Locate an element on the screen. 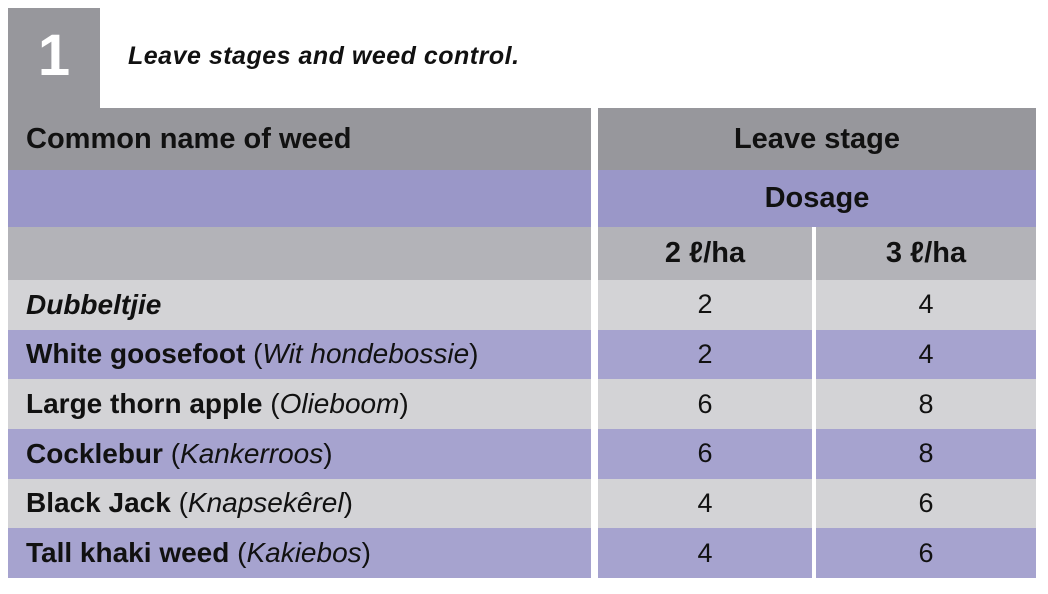 The image size is (1048, 594). weed-name-cell: Black Jack (Knapsekêrel) is located at coordinates (299, 503).